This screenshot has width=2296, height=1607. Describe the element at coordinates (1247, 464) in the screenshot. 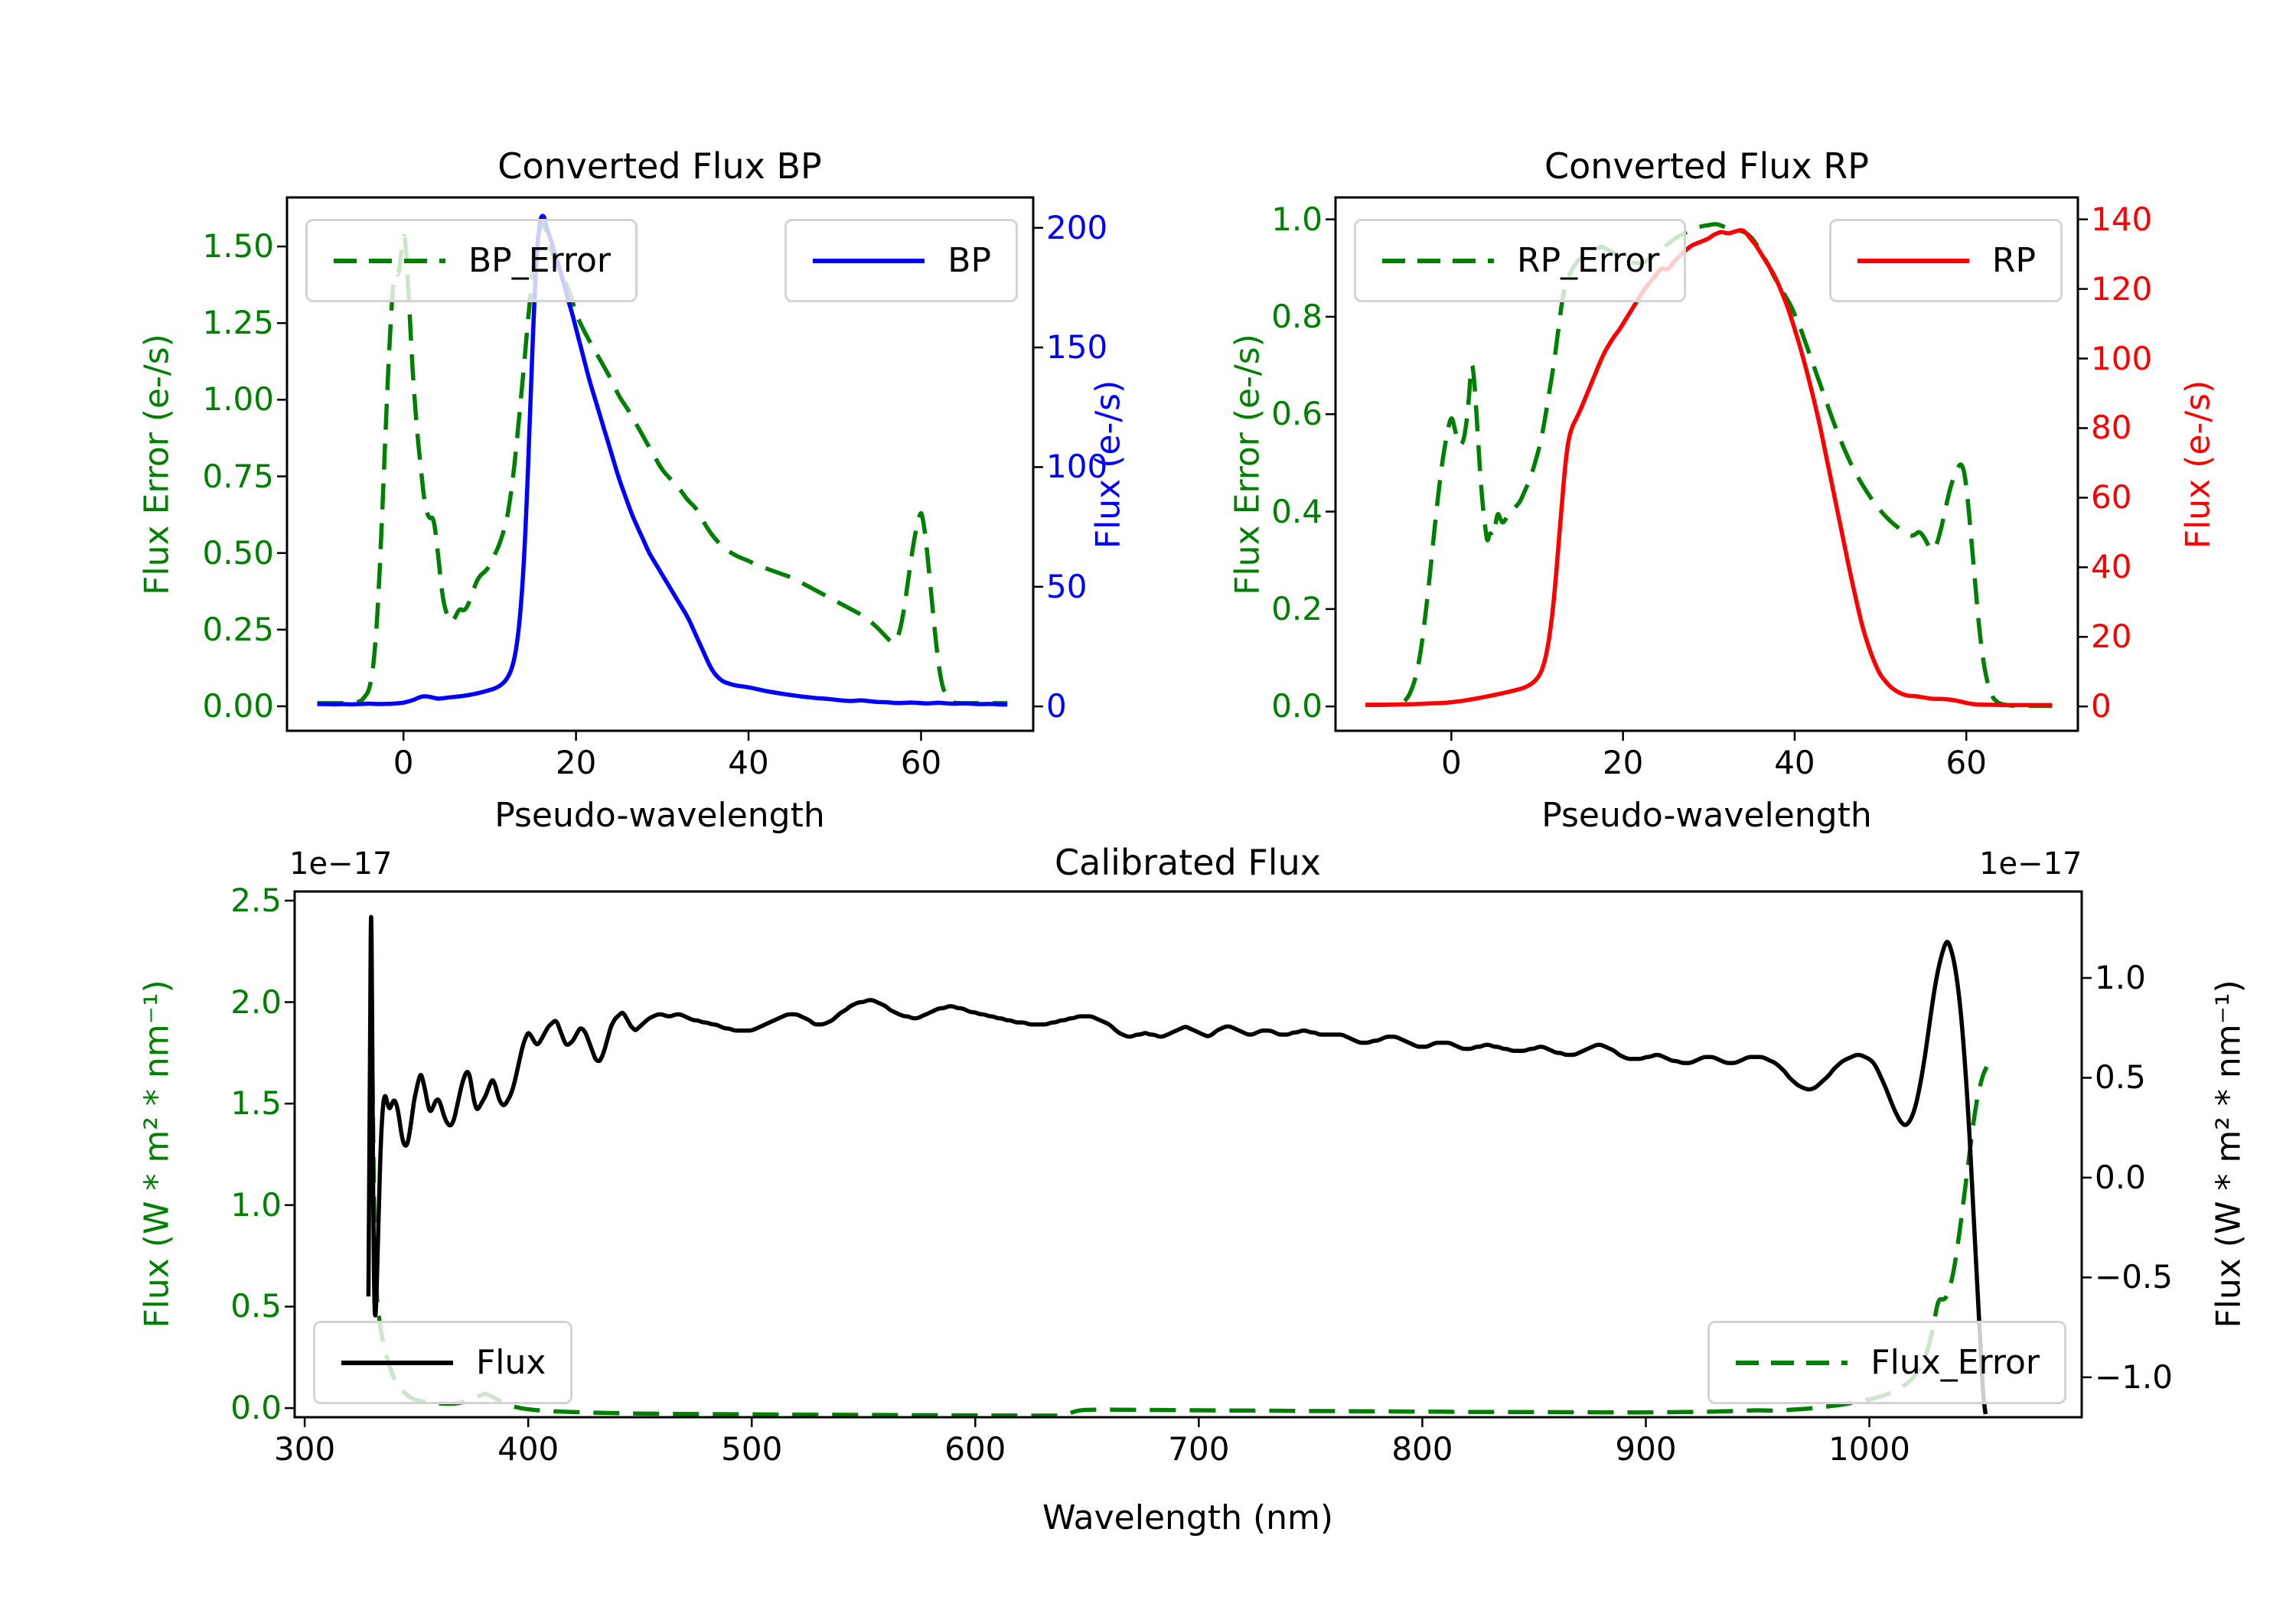

I see `ylabel-rp-flux-error: Flux Error (e-/s)` at that location.